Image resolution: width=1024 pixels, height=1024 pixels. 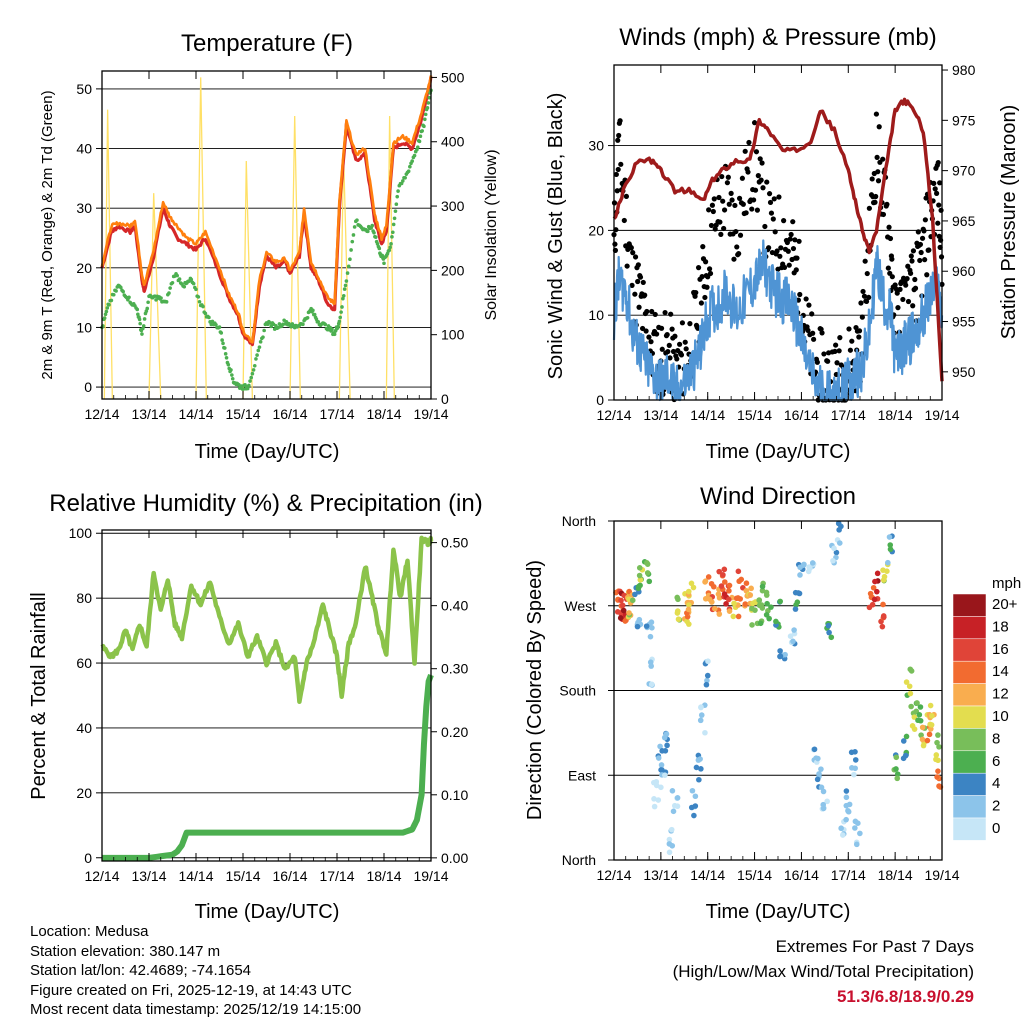 I want to click on y-tick-label: 20, so click(x=84, y=793).